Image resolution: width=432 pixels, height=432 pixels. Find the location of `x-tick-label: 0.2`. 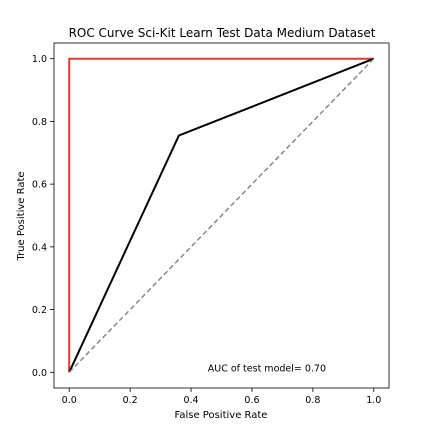

x-tick-label: 0.2 is located at coordinates (130, 400).